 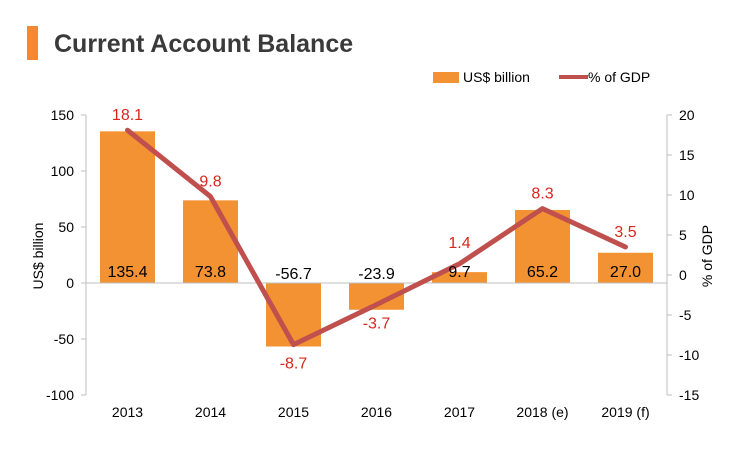 I want to click on bar-value-label: 65.2, so click(x=542, y=272).